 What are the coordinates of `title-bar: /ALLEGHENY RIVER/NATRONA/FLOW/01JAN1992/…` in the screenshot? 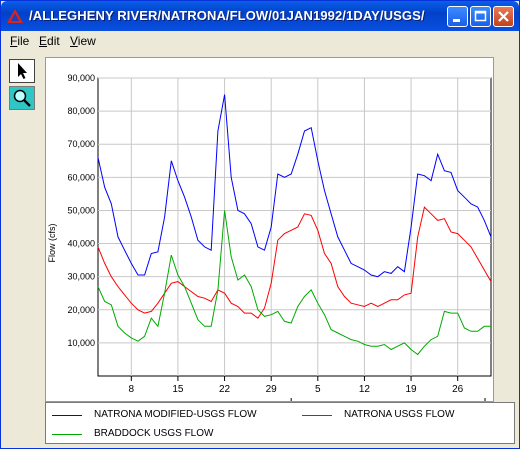 It's located at (260, 16).